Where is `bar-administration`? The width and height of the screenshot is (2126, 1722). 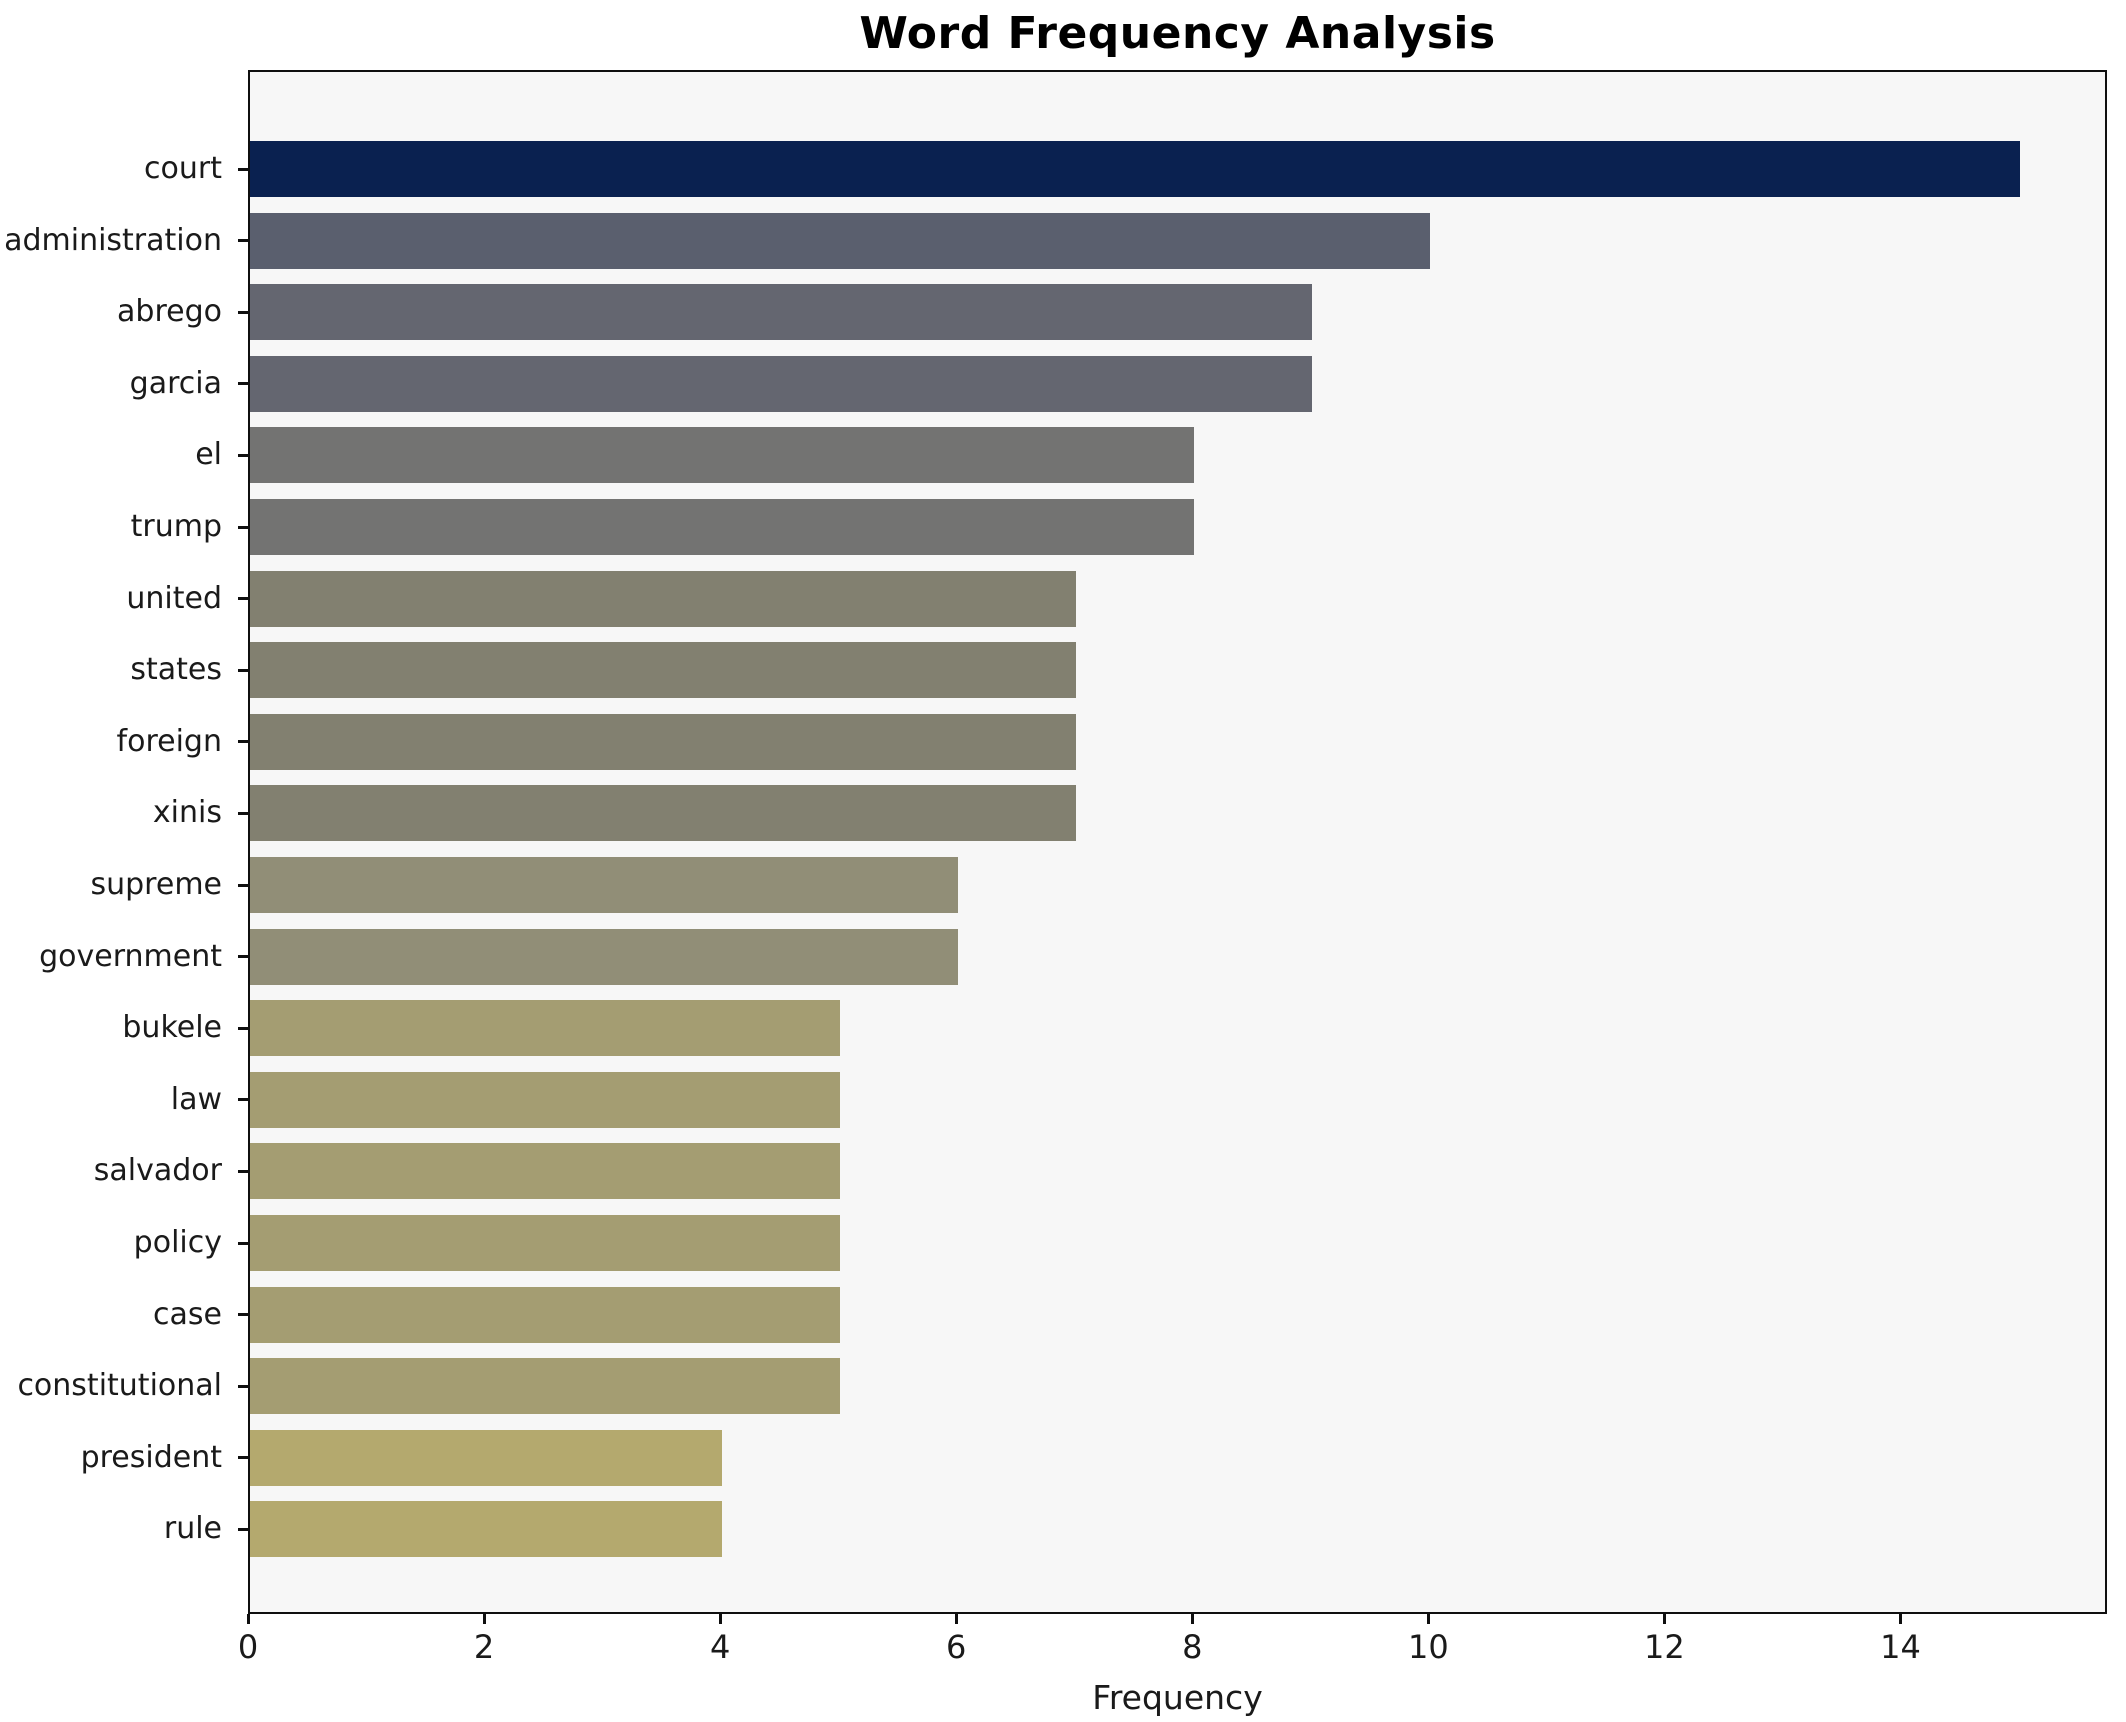
bar-administration is located at coordinates (840, 240).